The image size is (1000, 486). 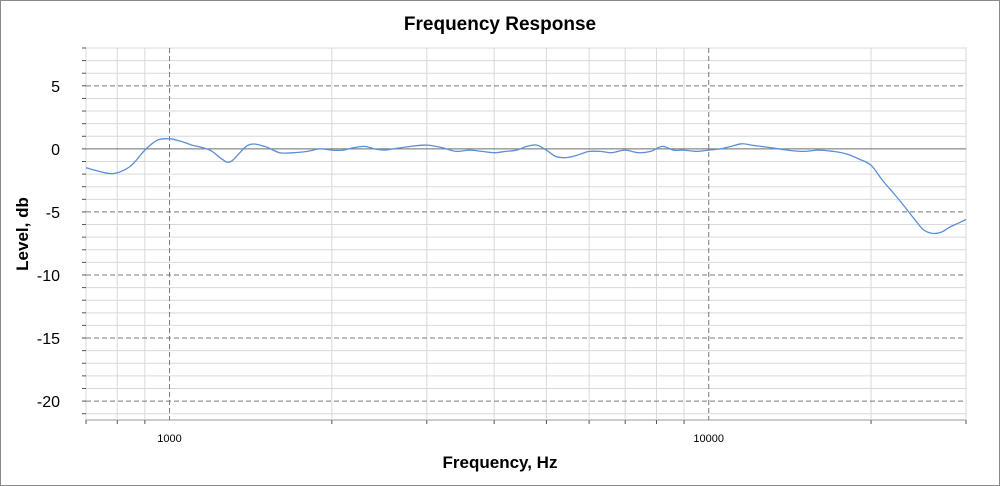 What do you see at coordinates (48, 276) in the screenshot?
I see `y-tick-label: -10` at bounding box center [48, 276].